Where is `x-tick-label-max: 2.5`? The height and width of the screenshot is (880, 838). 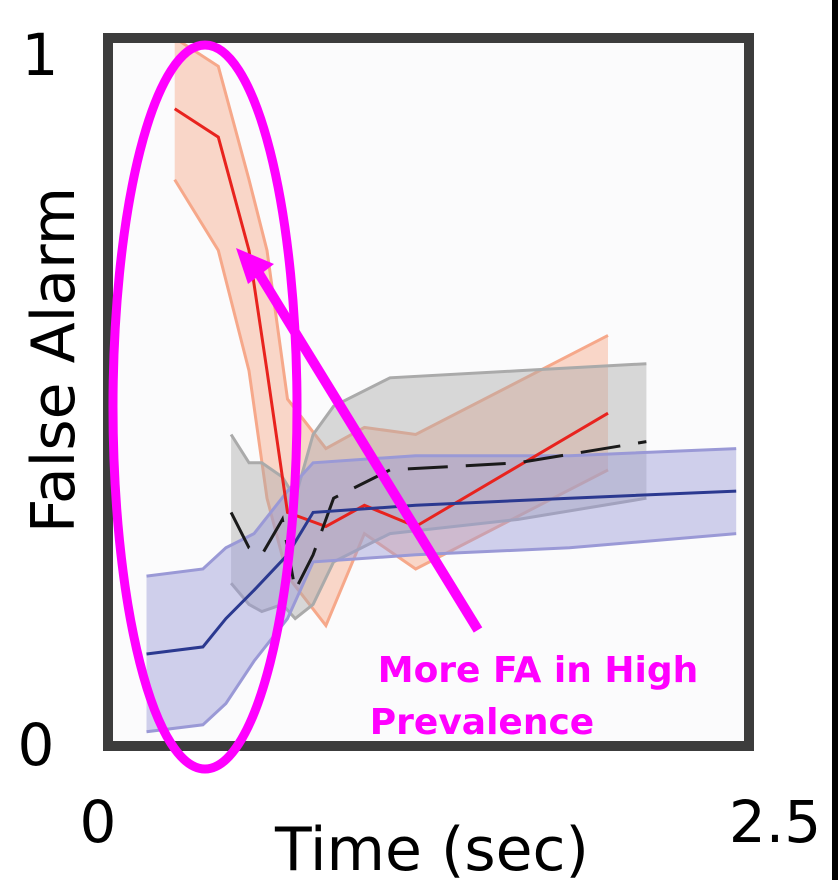 x-tick-label-max: 2.5 is located at coordinates (775, 822).